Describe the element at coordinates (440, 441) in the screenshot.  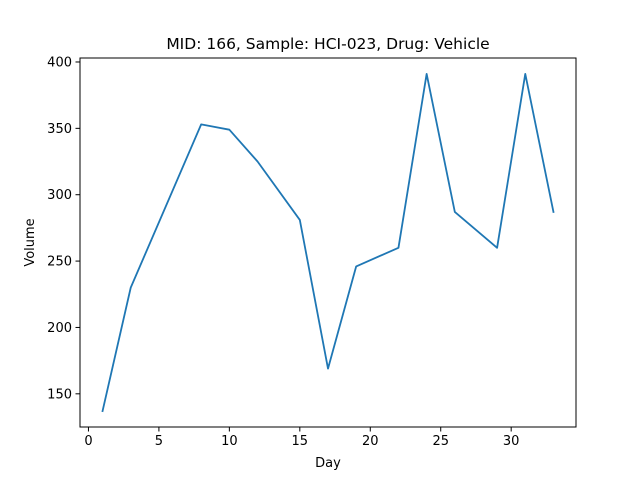
I see `x-tick-label: 25` at that location.